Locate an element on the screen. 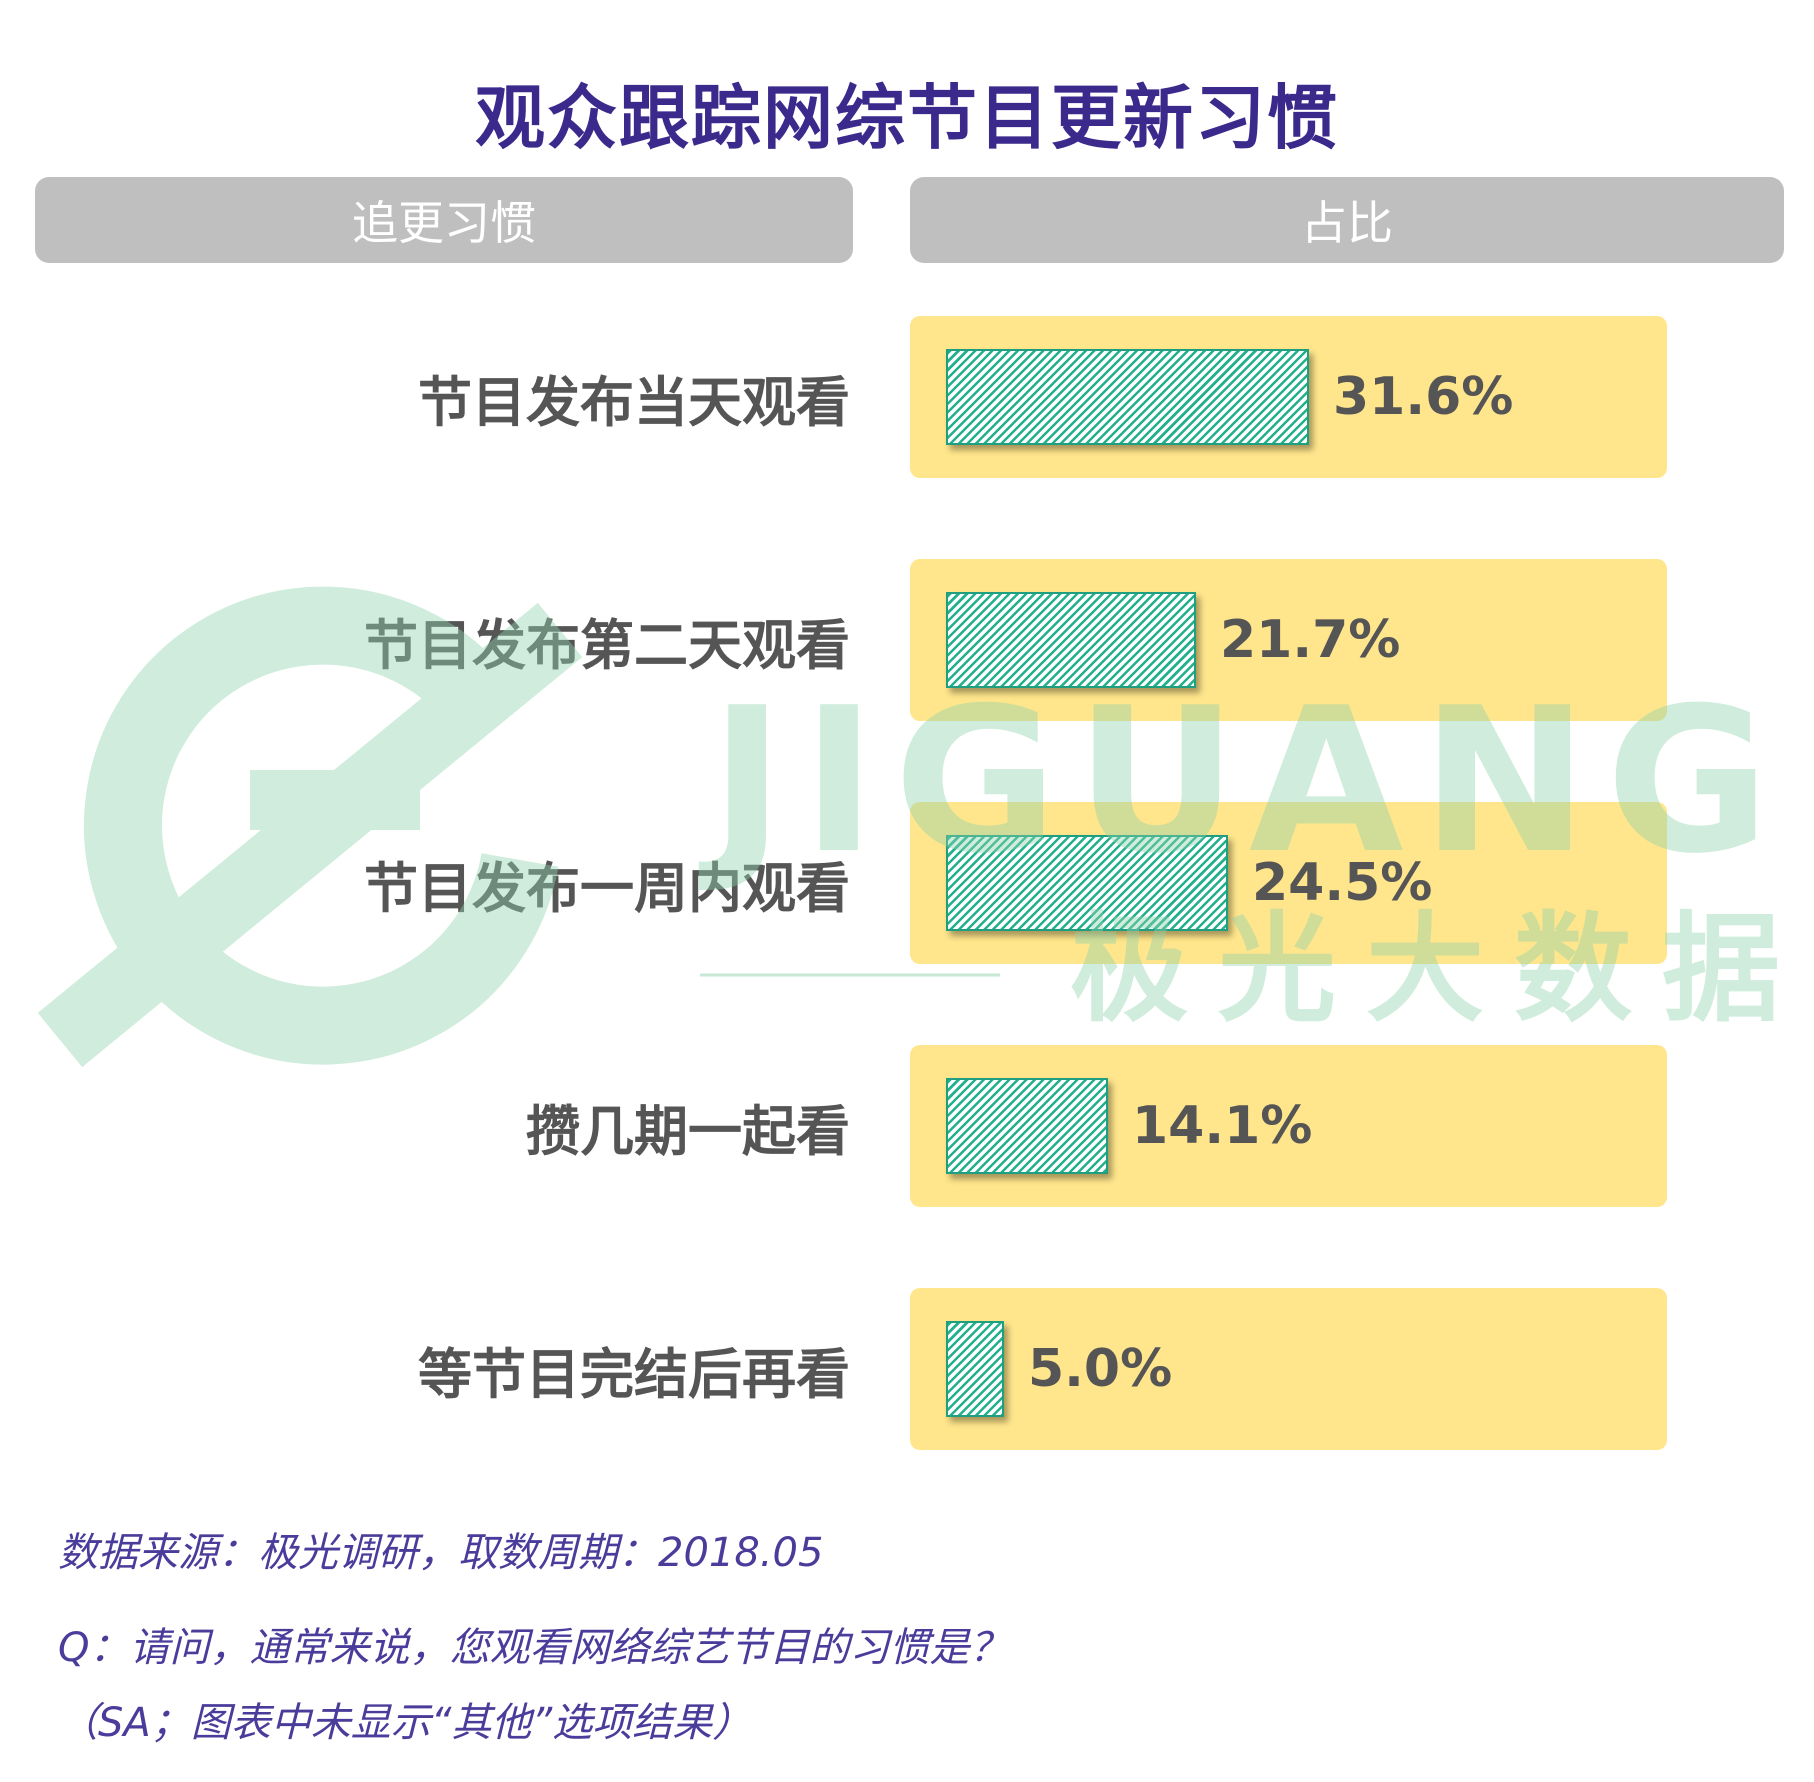  category-label: 等节目完结后再看 is located at coordinates (634, 1374).